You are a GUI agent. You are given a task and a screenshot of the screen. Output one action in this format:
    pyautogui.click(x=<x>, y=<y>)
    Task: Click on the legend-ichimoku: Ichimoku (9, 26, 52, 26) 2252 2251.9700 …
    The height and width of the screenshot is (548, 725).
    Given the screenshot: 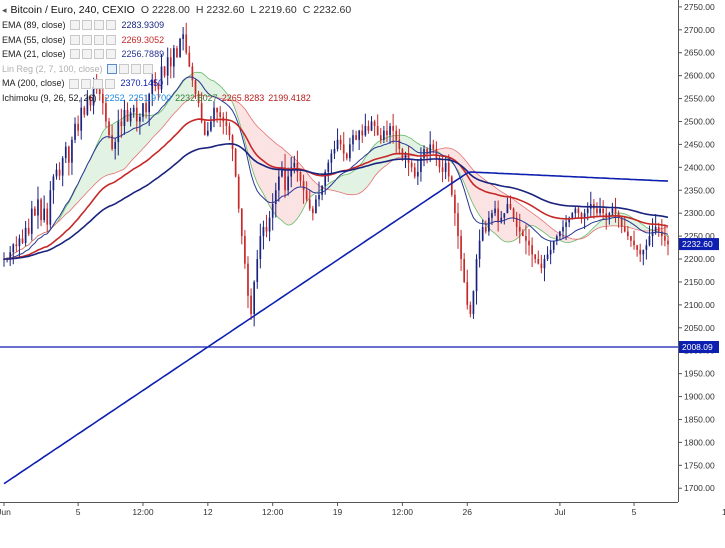 What is the action you would take?
    pyautogui.click(x=176, y=98)
    